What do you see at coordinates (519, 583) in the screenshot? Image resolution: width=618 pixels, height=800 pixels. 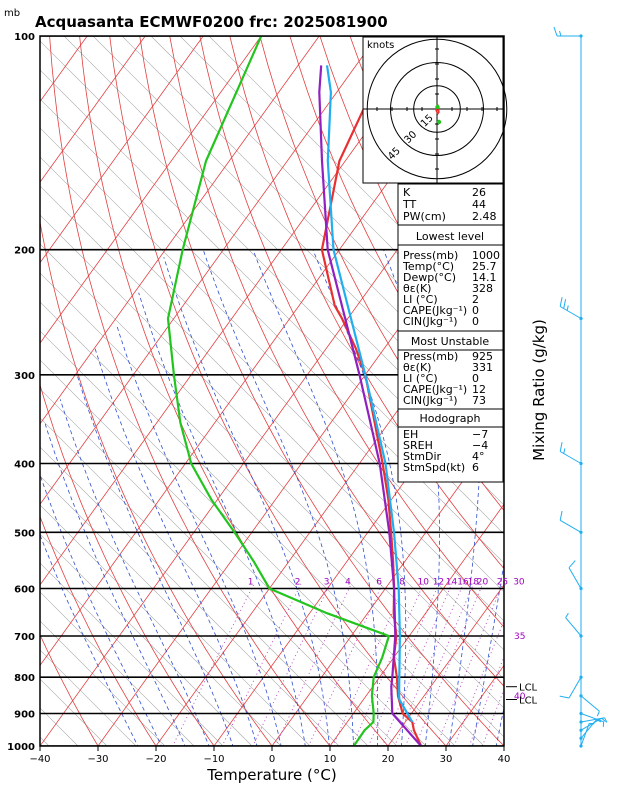 I see `mixing-ratio-label: 30` at bounding box center [519, 583].